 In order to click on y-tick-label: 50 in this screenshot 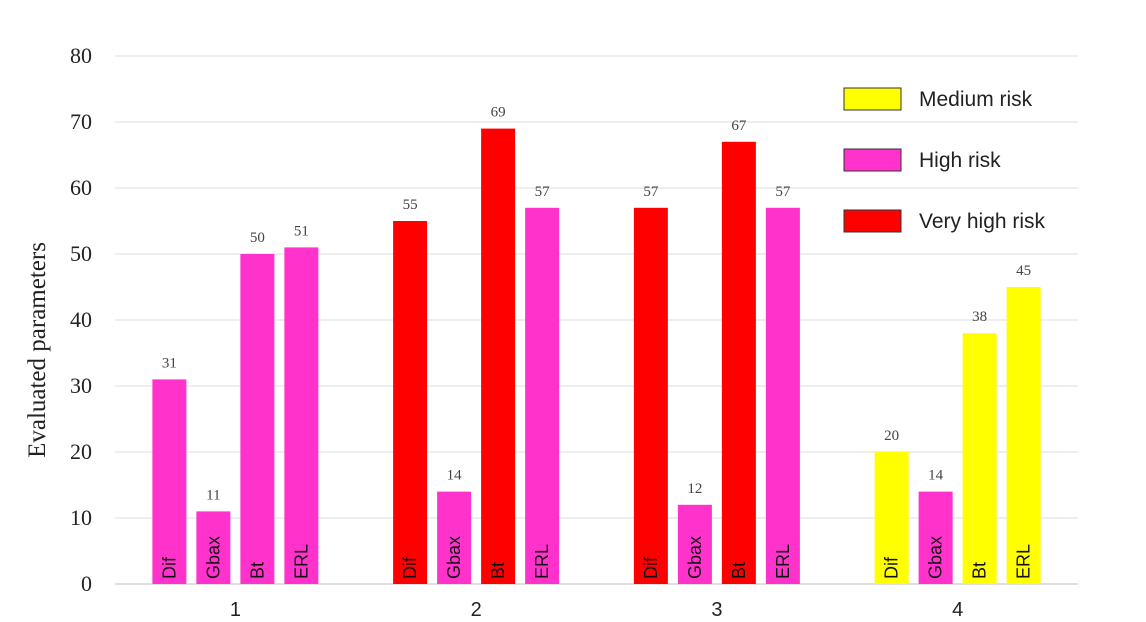, I will do `click(81, 253)`.